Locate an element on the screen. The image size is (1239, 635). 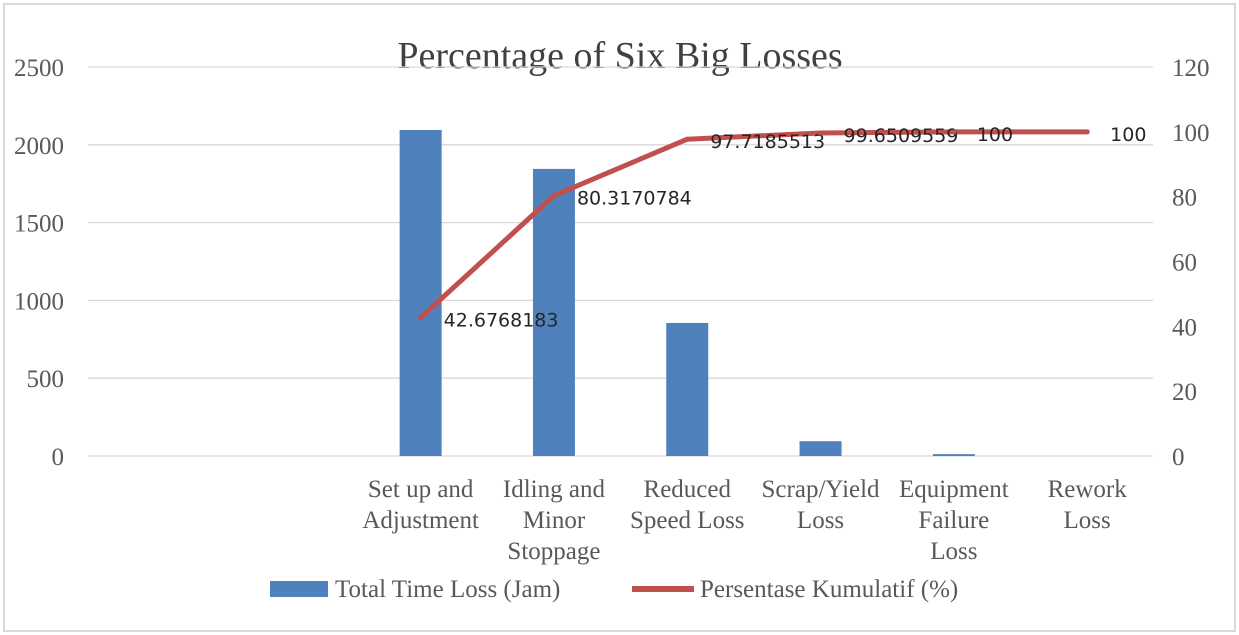
left-tick-label: 500 is located at coordinates (46, 379).